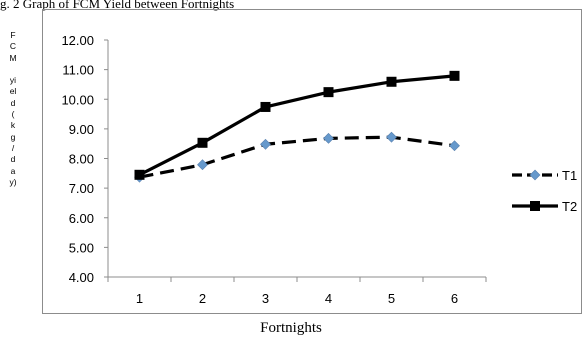  I want to click on x-tick-label: 6, so click(454, 298).